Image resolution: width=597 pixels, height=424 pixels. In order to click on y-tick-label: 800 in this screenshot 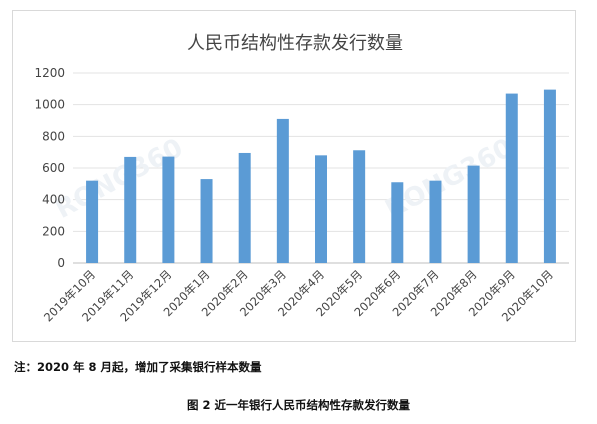, I will do `click(53, 136)`.